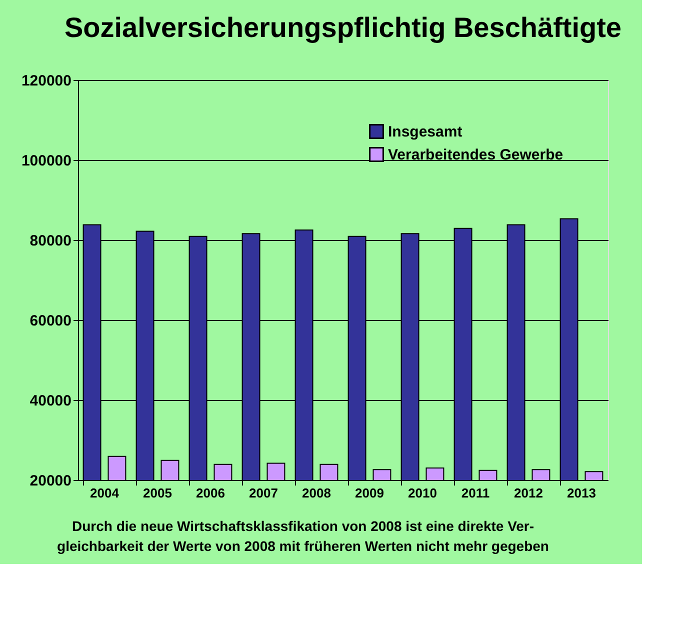 This screenshot has width=676, height=621. I want to click on x-tick-label: 2008, so click(316, 493).